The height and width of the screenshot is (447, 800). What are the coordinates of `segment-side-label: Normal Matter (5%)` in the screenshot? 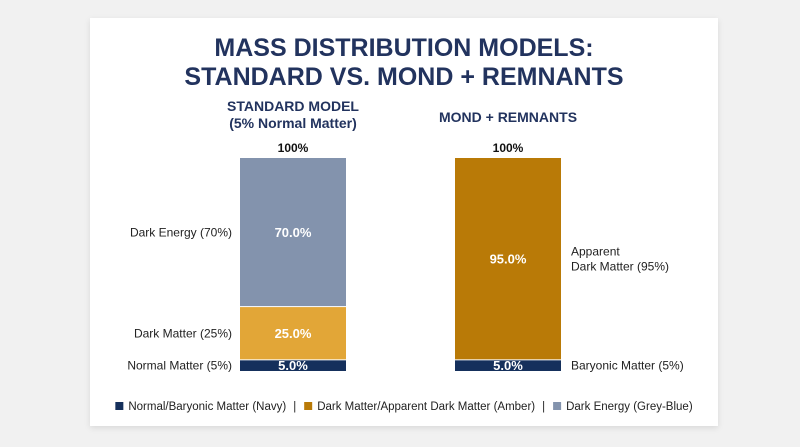 It's located at (179, 366).